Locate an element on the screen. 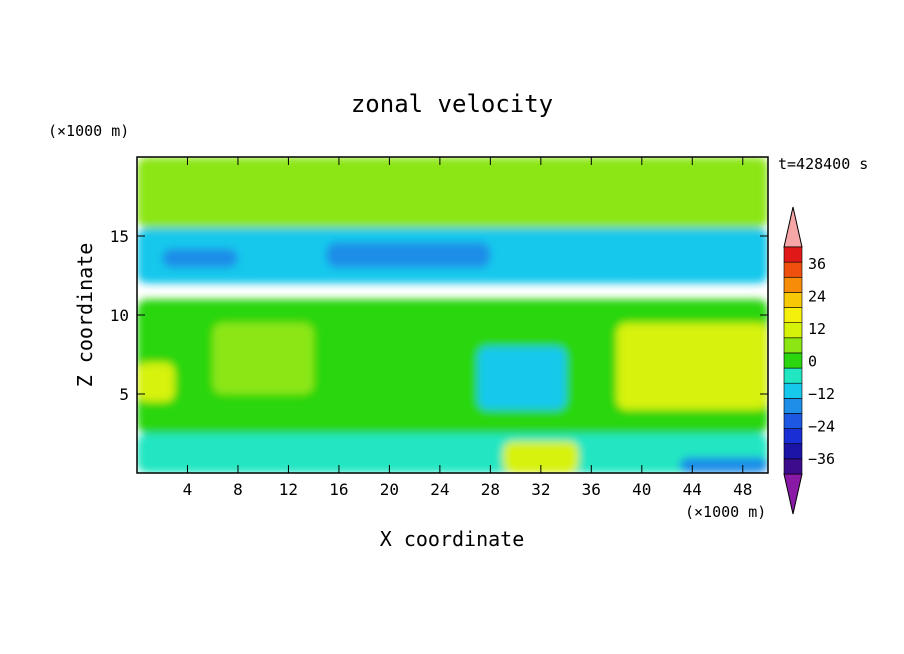 This screenshot has width=904, height=654. x-unit-label: (×1000 m) is located at coordinates (725, 512).